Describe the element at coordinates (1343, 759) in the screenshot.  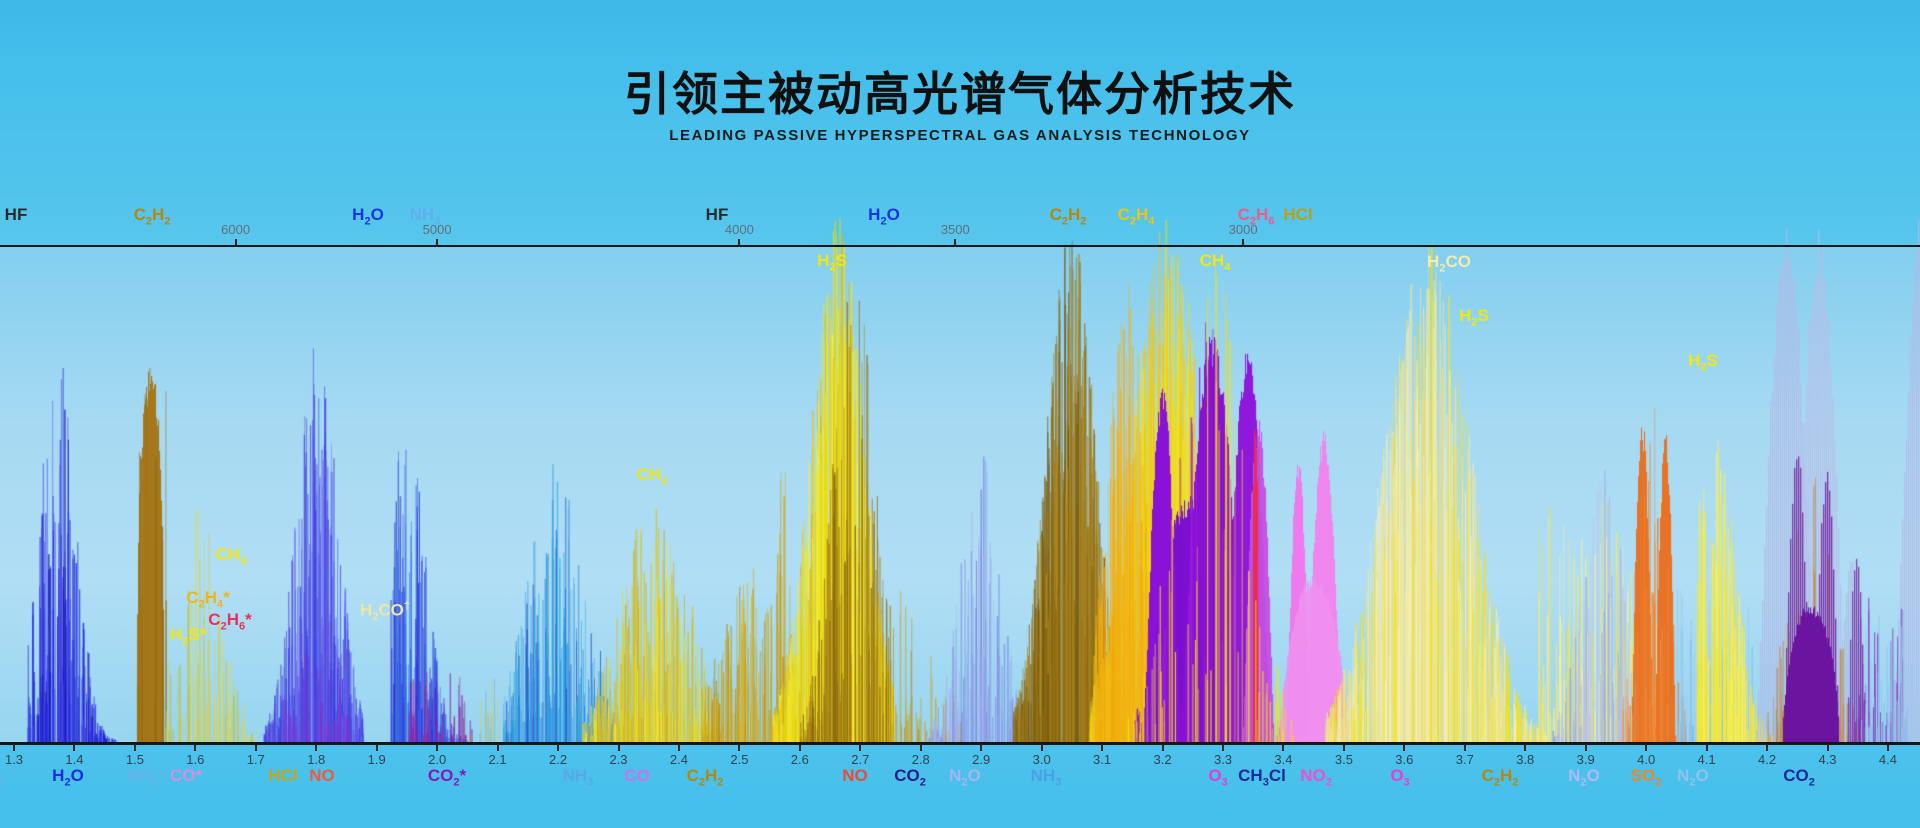
I see `wavelength-tick-label: 3.5` at that location.